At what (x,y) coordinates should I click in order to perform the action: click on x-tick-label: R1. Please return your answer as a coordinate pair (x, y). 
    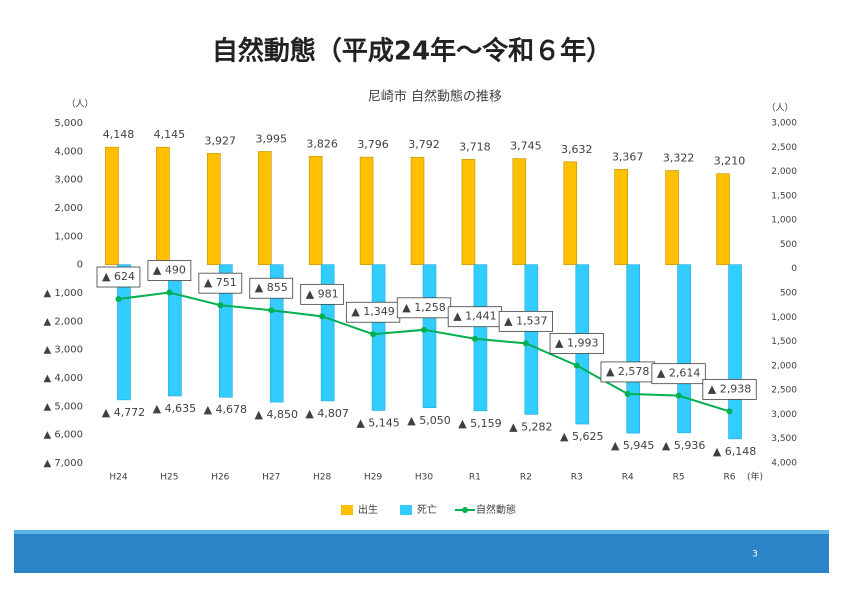
    Looking at the image, I should click on (475, 478).